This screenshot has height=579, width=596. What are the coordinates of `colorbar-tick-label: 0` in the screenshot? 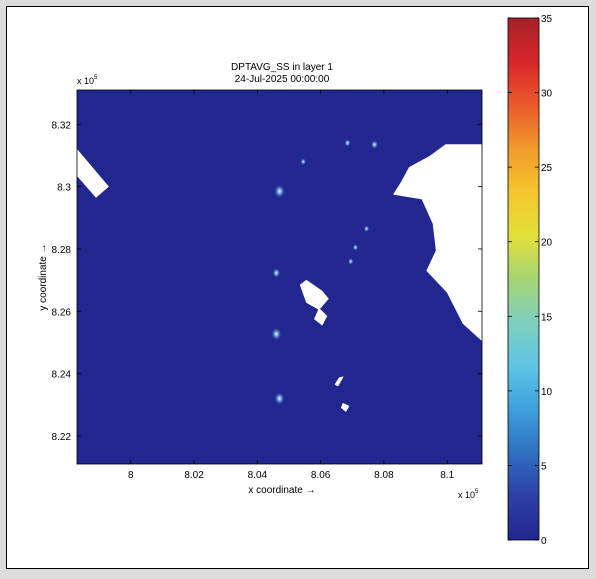 It's located at (544, 541).